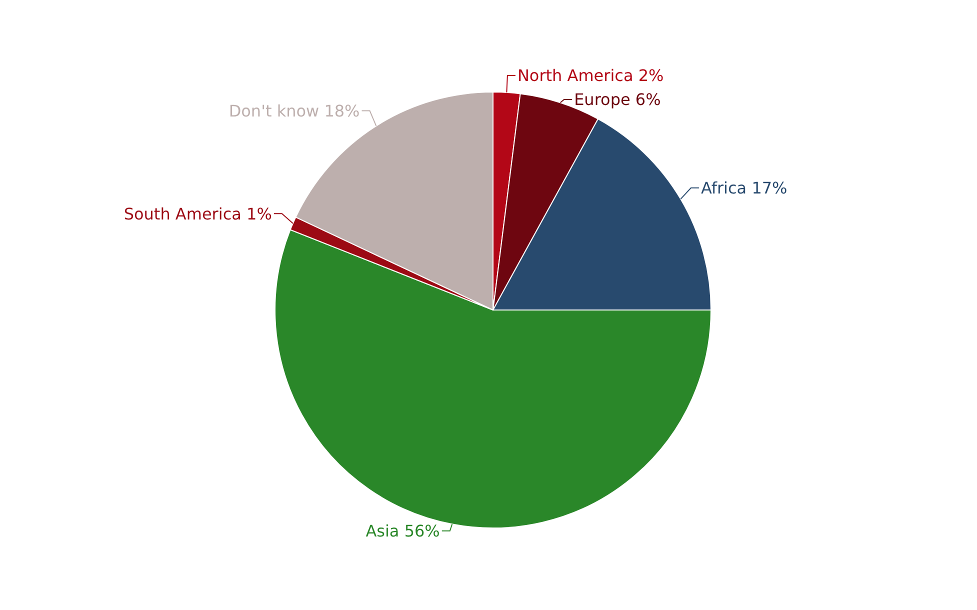  I want to click on slice-label: Don't know 18%, so click(294, 110).